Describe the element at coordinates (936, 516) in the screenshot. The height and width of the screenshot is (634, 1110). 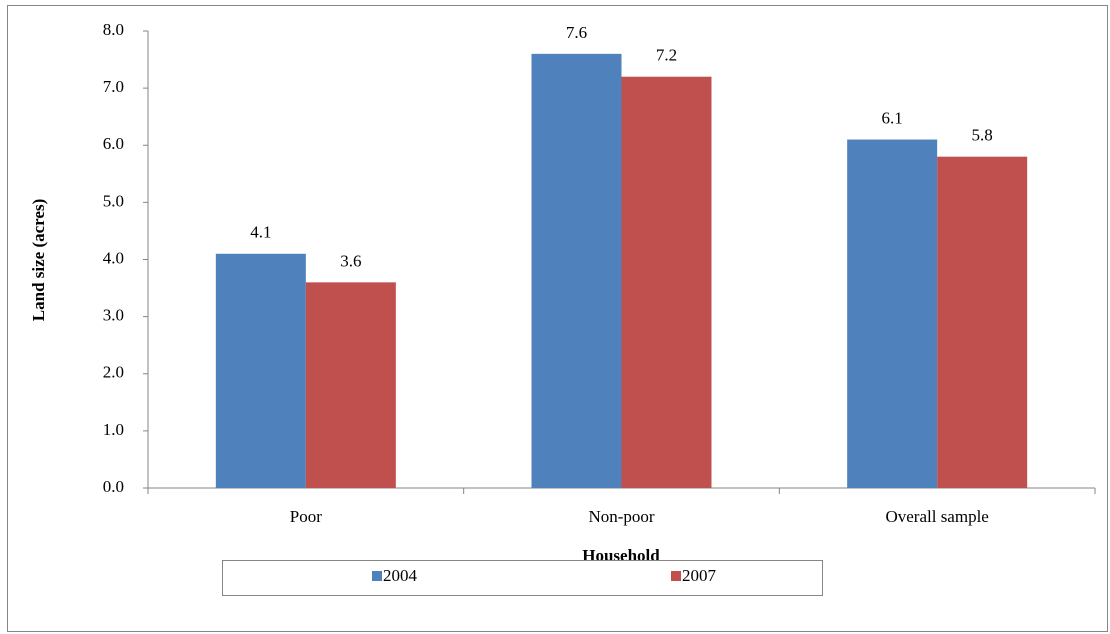
I see `x-tick-label: Overall sample` at that location.